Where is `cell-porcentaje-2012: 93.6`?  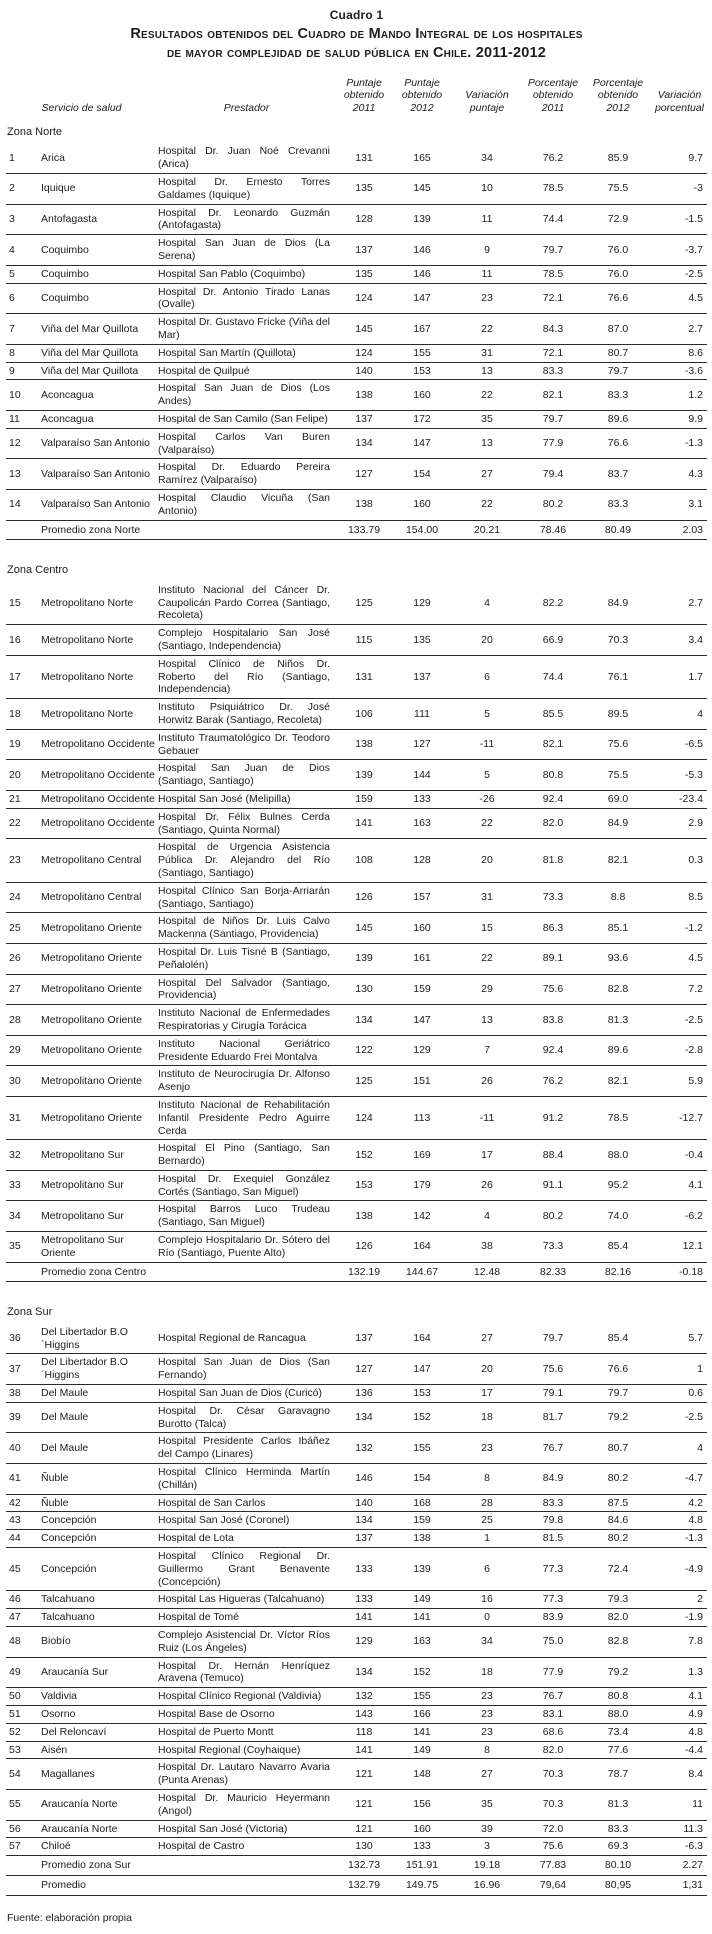
cell-porcentaje-2012: 93.6 is located at coordinates (618, 959).